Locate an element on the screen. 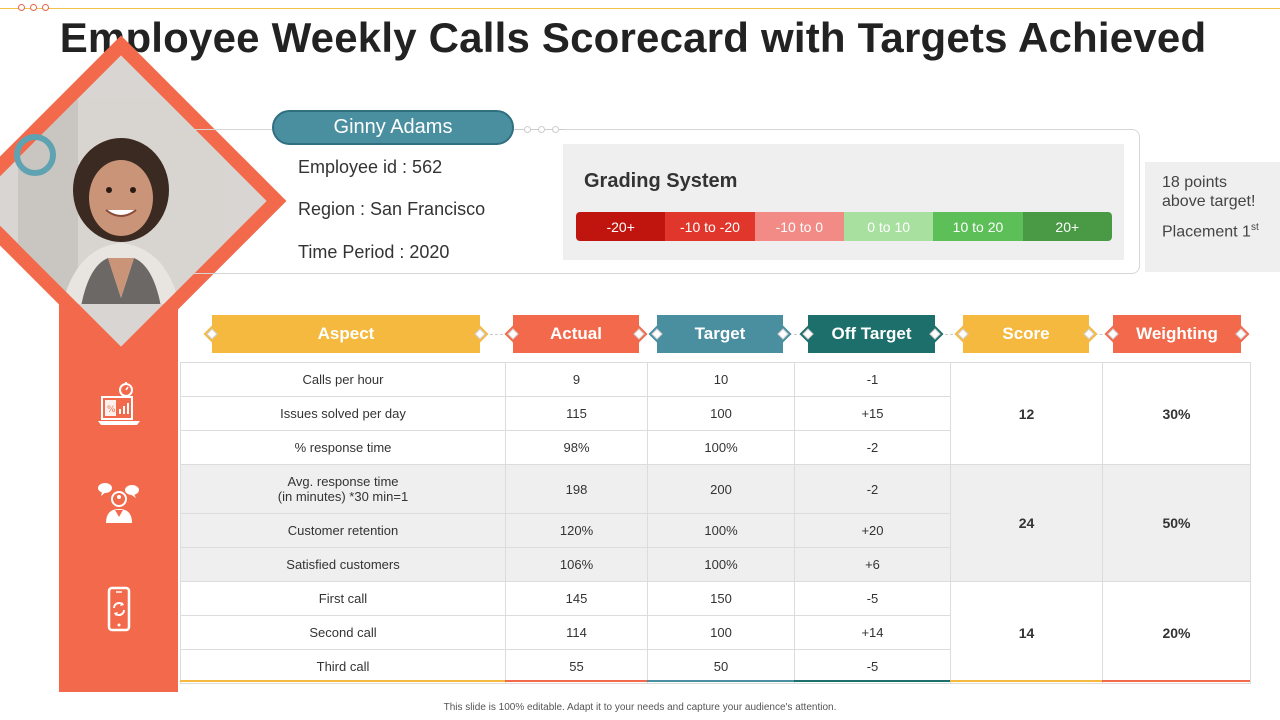  table-row: Satisfied customers 106% 100% +6 is located at coordinates (715, 564).